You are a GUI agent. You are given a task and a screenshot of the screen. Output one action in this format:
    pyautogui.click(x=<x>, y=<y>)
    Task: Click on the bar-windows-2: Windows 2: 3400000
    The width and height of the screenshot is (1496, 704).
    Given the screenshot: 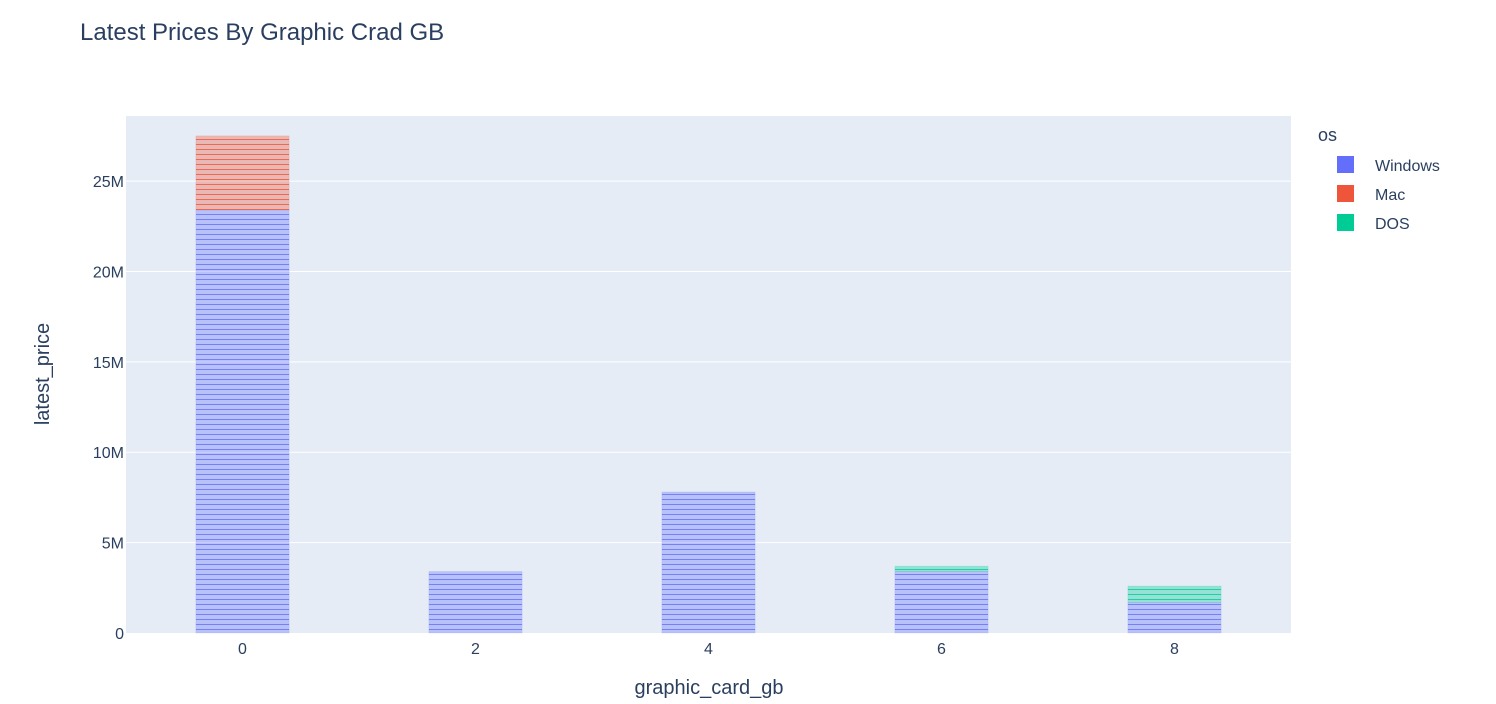 What is the action you would take?
    pyautogui.click(x=475, y=602)
    